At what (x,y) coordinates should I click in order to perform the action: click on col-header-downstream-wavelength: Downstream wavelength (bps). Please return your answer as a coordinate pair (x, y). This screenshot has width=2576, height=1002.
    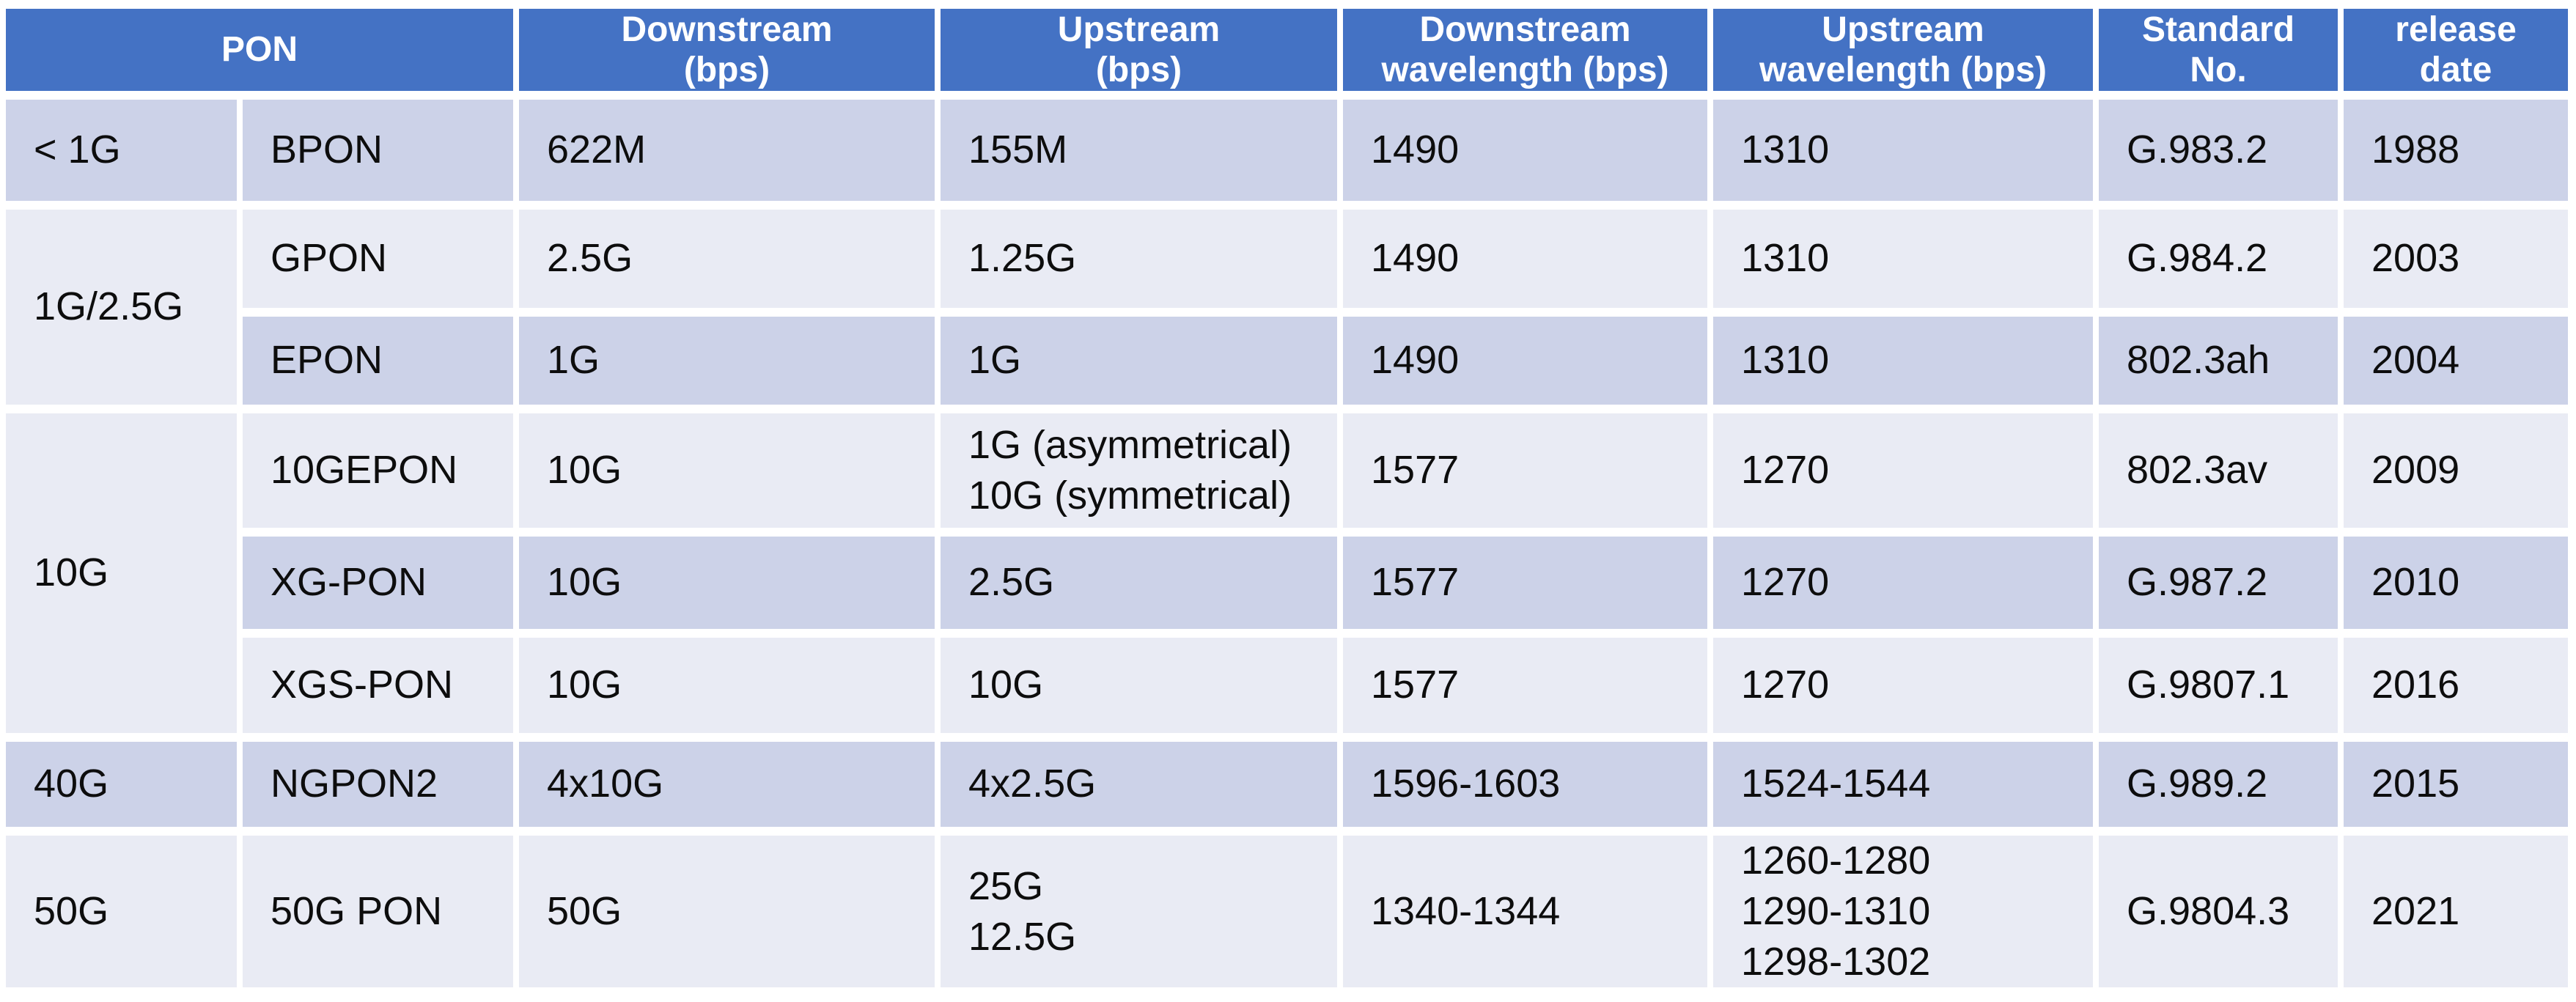
    Looking at the image, I should click on (1525, 50).